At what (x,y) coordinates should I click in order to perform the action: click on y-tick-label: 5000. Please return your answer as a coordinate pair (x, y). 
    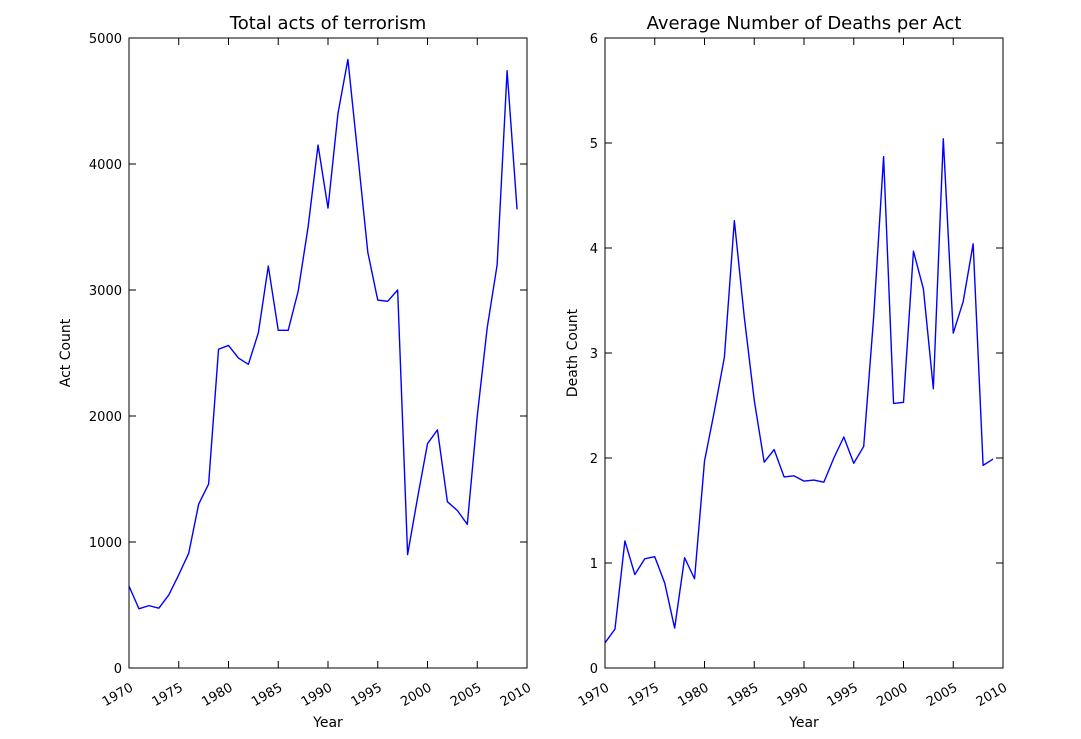
    Looking at the image, I should click on (105, 39).